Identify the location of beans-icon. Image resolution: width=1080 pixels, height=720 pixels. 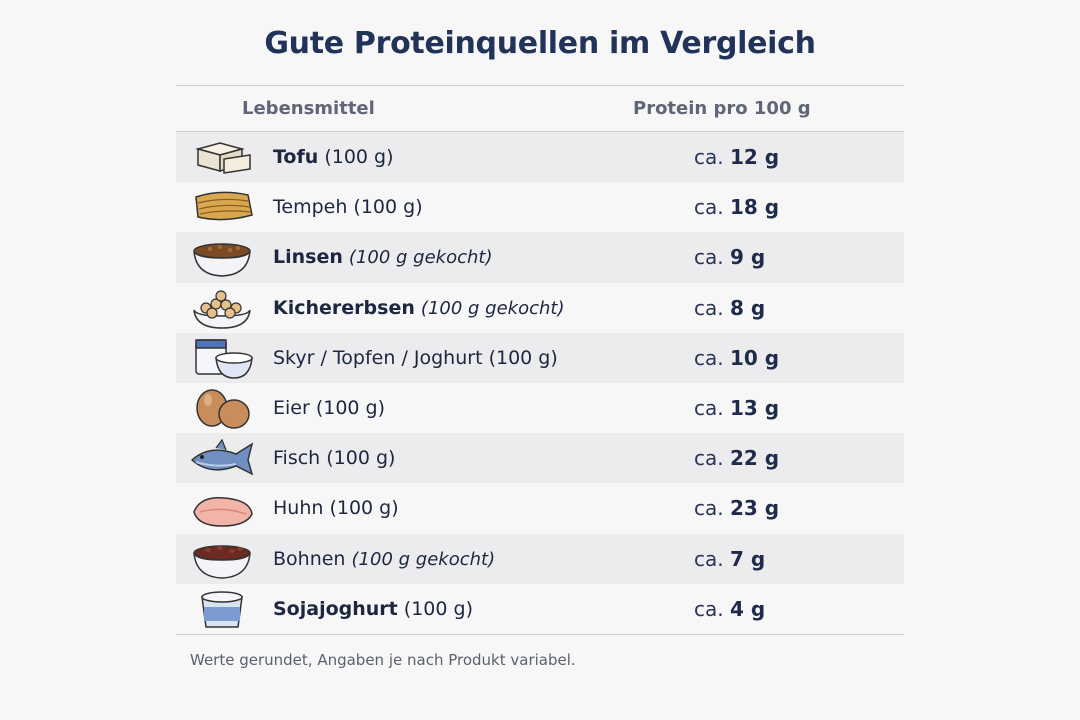
(224, 559).